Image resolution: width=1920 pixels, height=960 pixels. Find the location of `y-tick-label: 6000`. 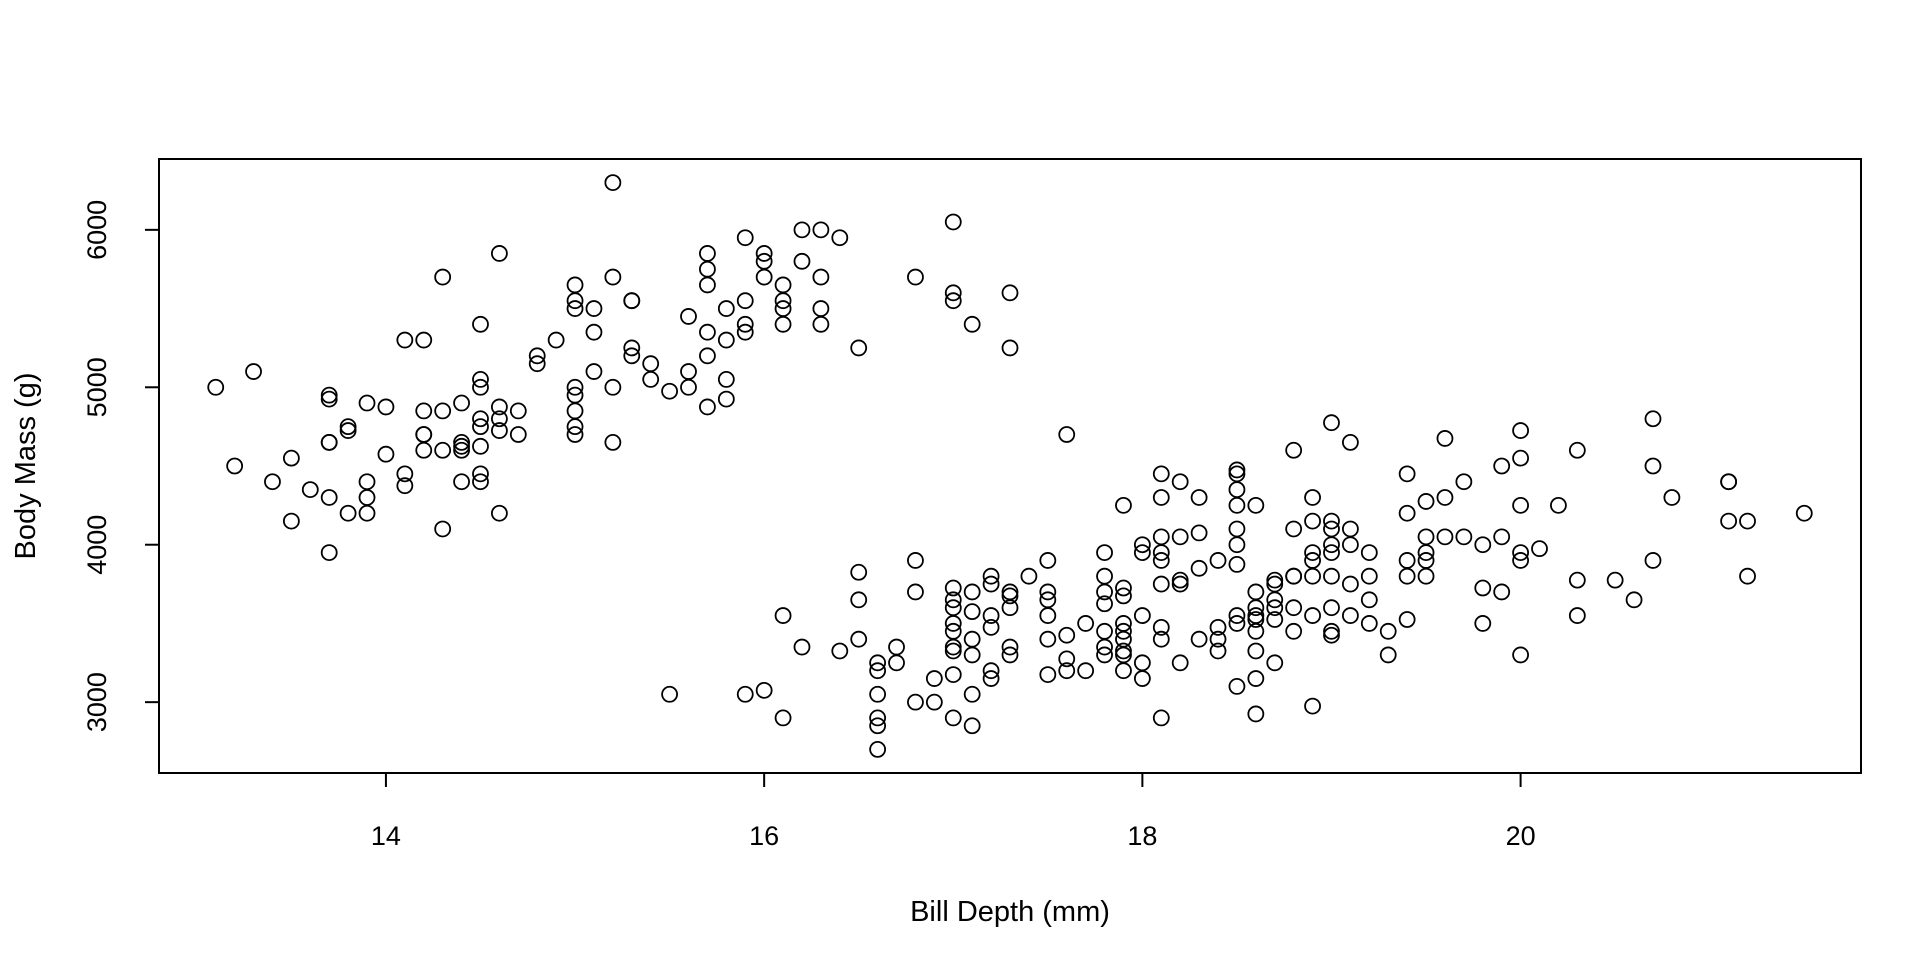

y-tick-label: 6000 is located at coordinates (97, 230).